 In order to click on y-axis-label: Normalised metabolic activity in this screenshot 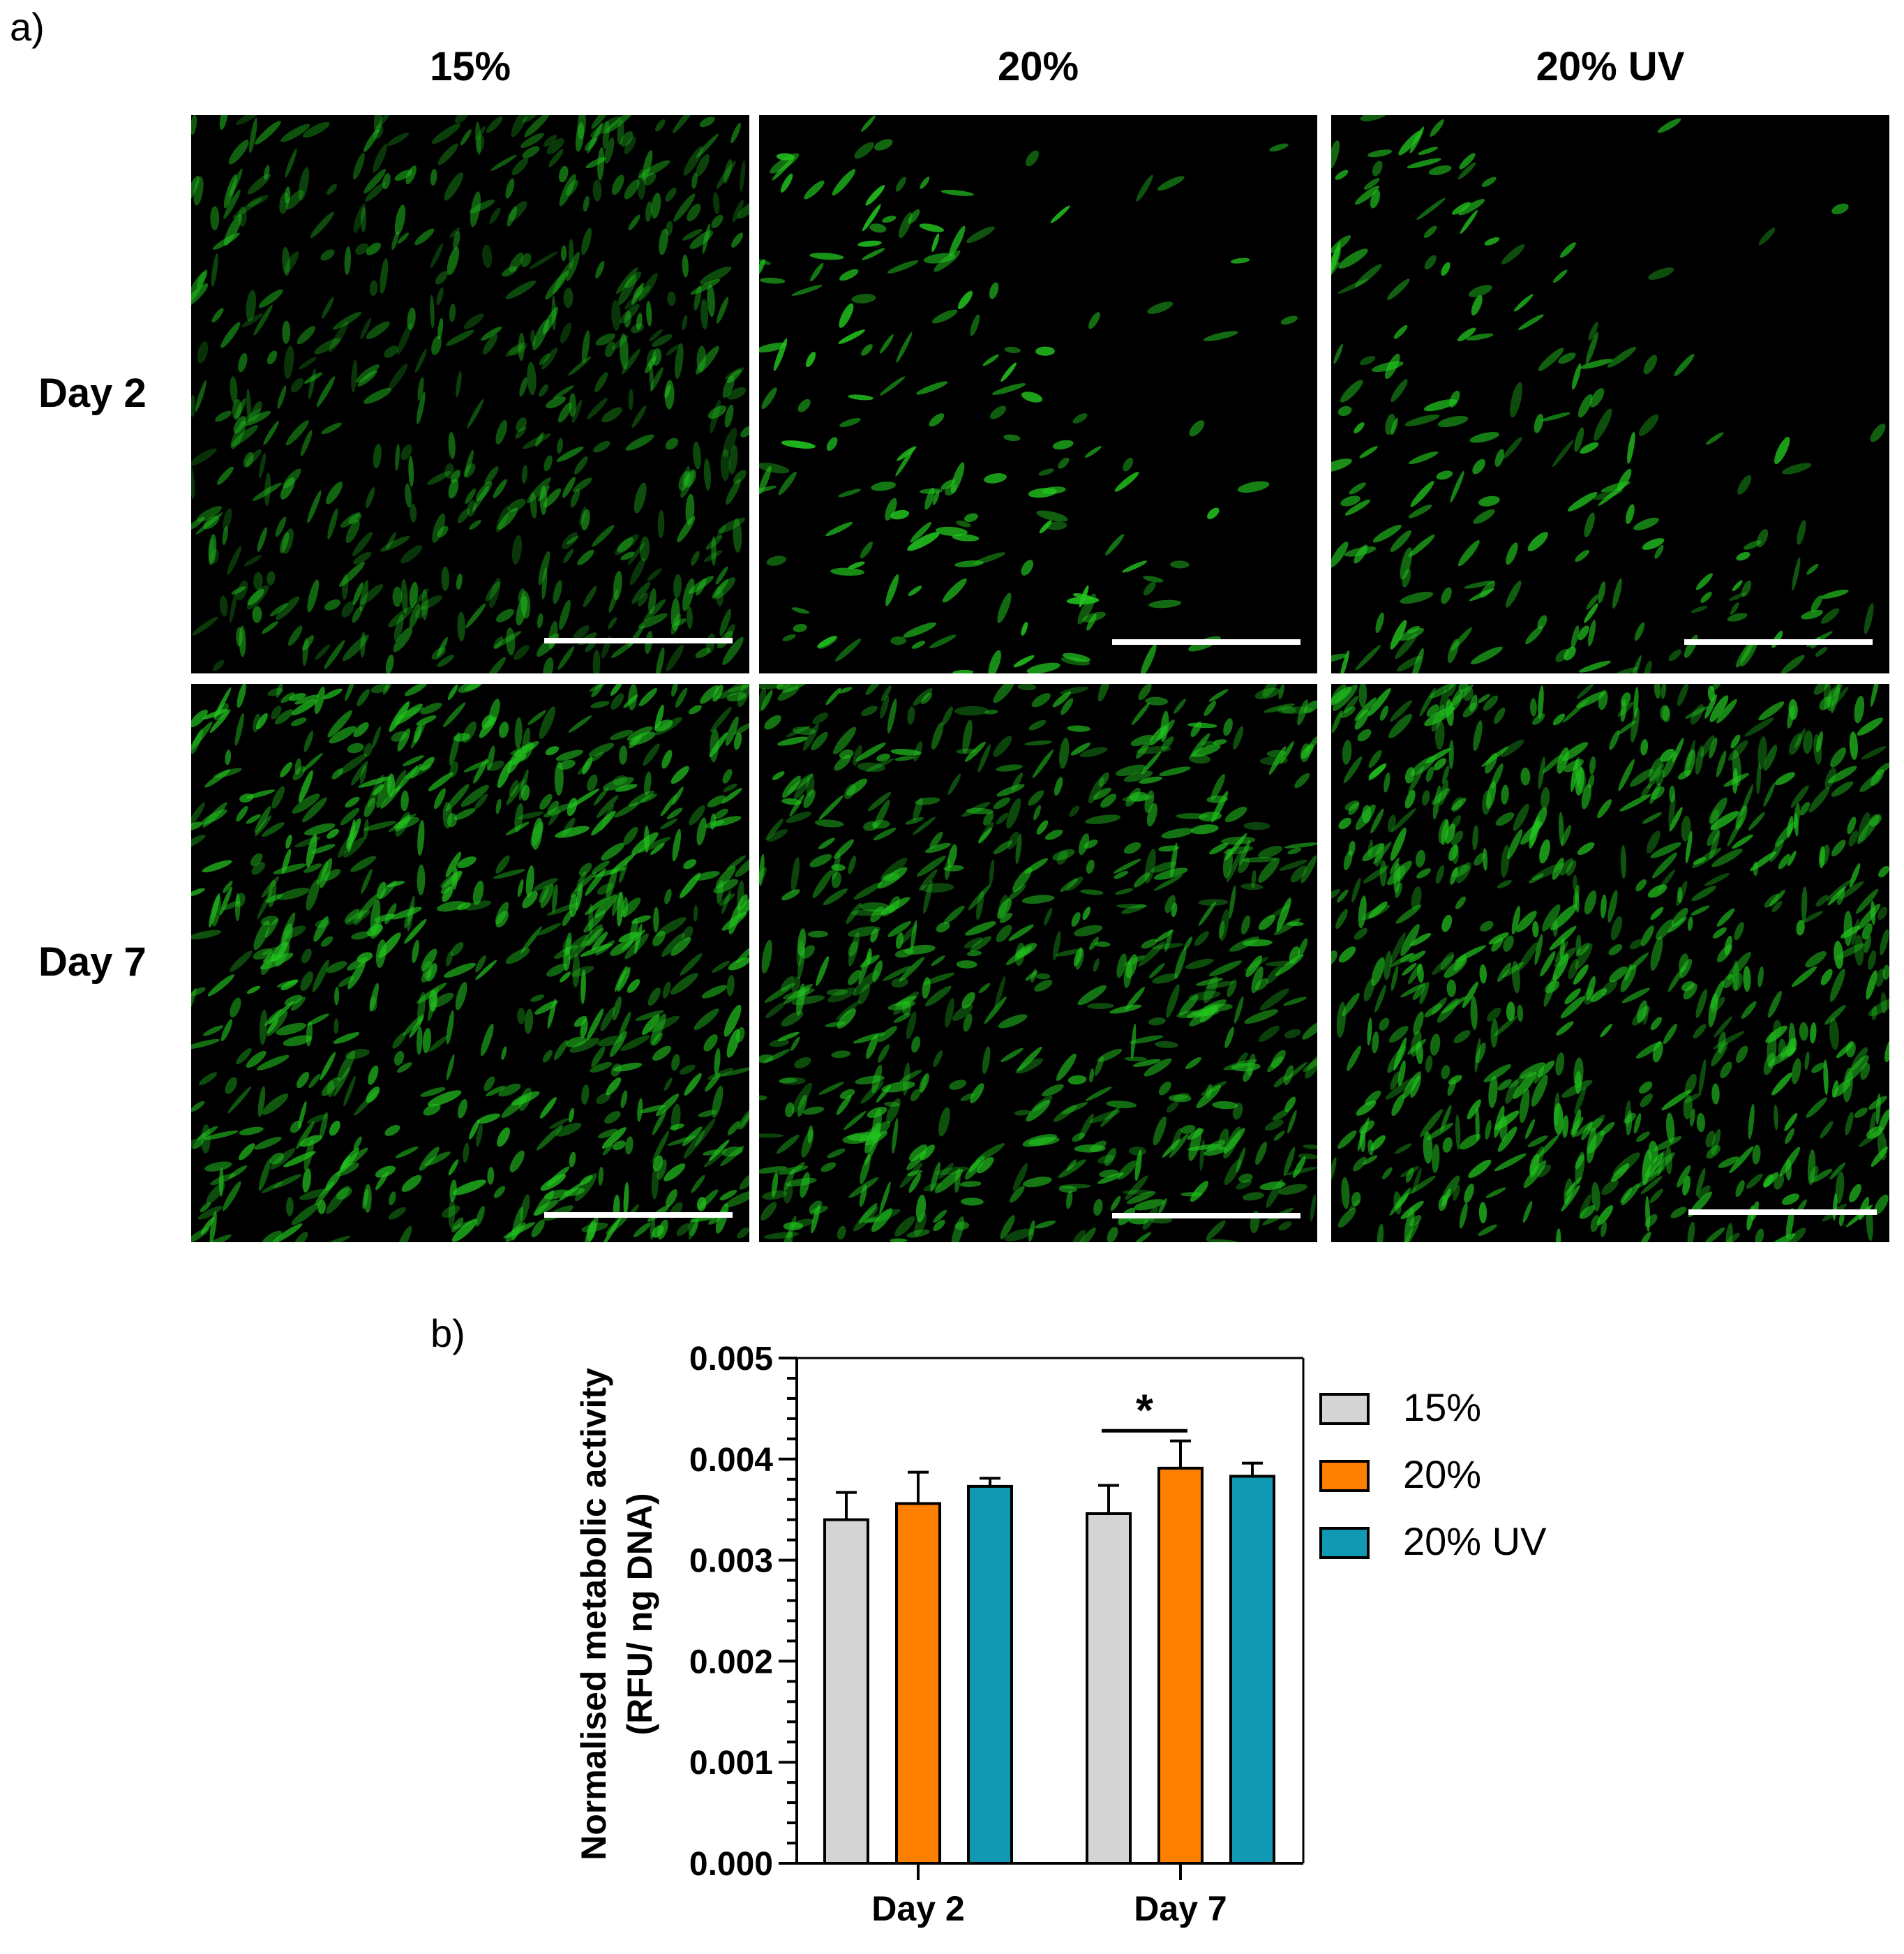, I will do `click(593, 1614)`.